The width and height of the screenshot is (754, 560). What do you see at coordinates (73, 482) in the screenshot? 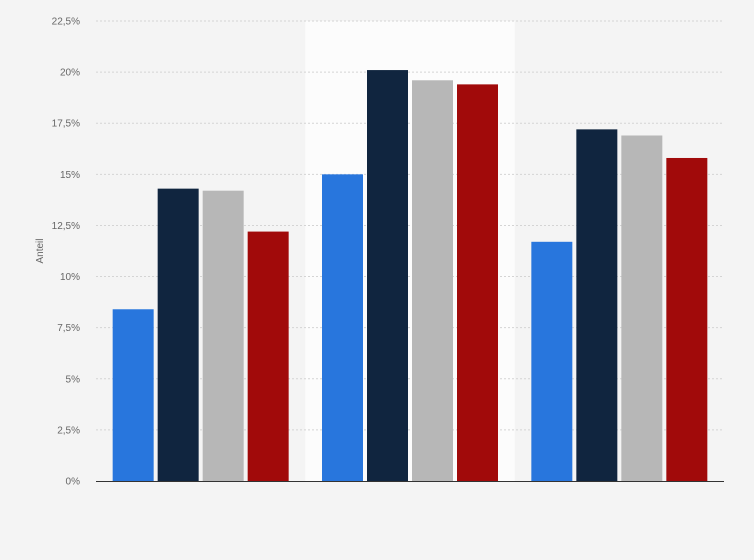
I see `y-tick-label: 0%` at bounding box center [73, 482].